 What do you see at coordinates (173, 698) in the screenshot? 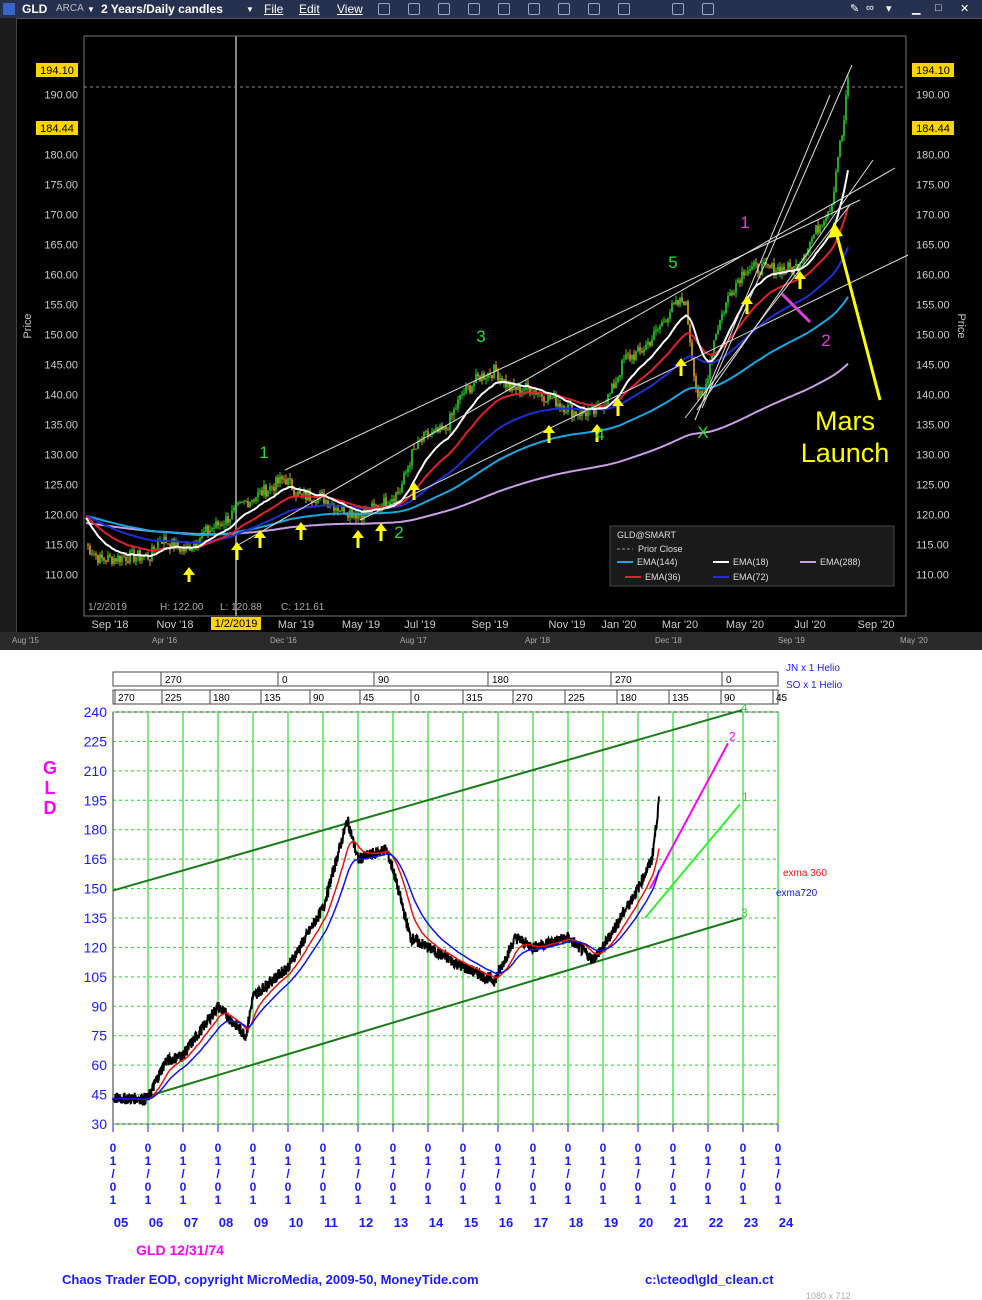
I see `helio-row2-label: 225` at bounding box center [173, 698].